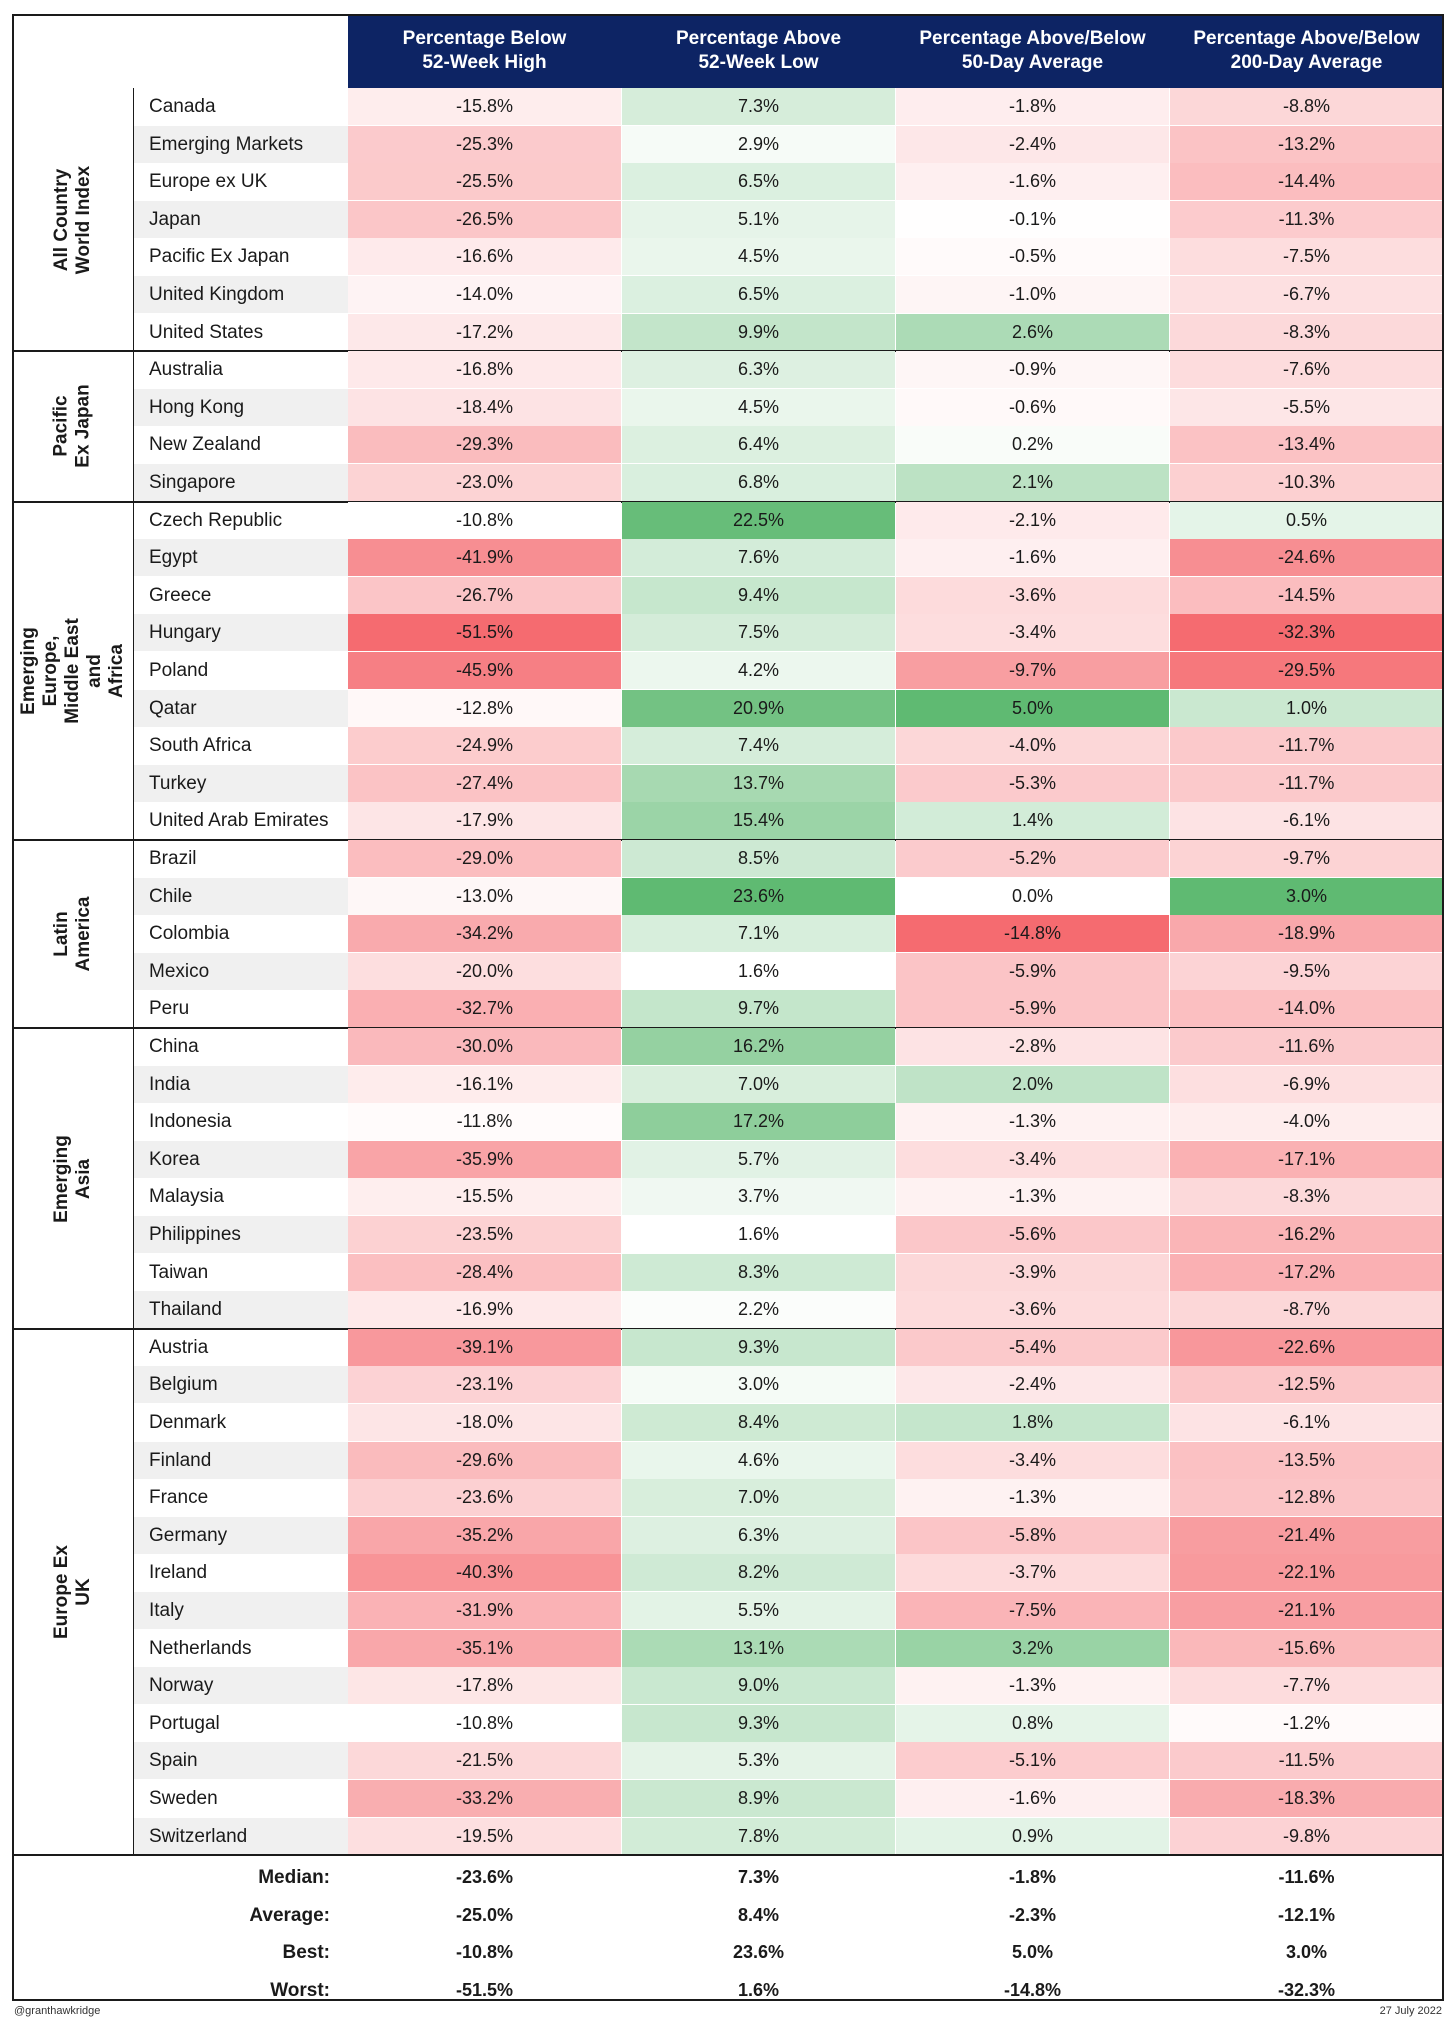 The image size is (1456, 2025). I want to click on value-cell: -45.9%, so click(484, 670).